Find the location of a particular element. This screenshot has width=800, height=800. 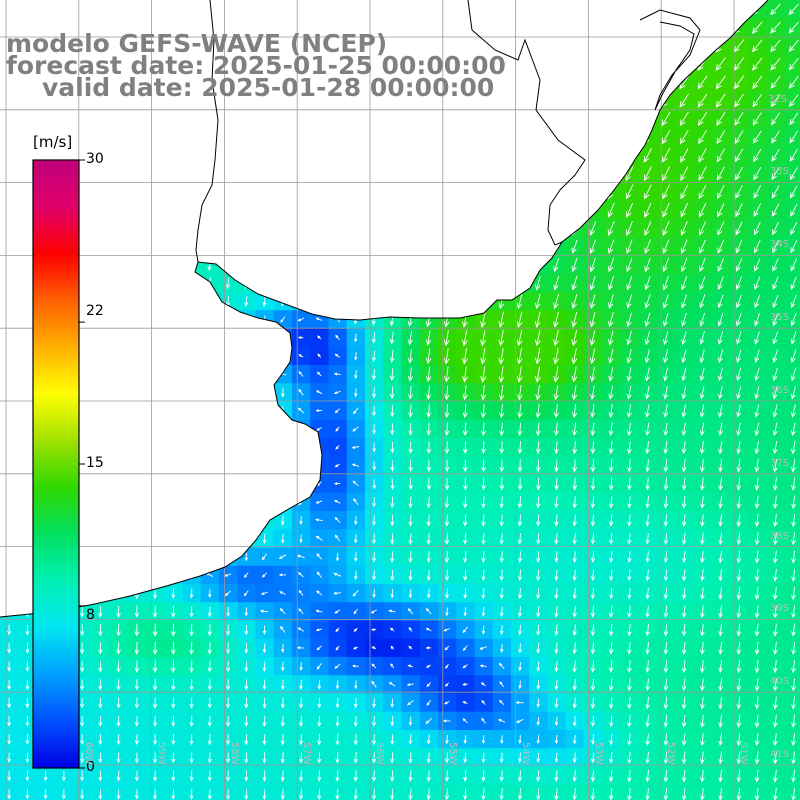

colorbar-unit: [m/s] is located at coordinates (53, 142).